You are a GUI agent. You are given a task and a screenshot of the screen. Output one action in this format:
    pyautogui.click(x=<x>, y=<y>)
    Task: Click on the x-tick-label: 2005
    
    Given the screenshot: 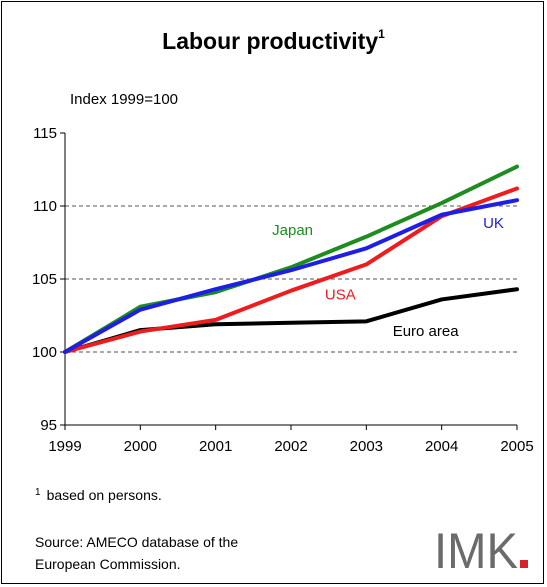 What is the action you would take?
    pyautogui.click(x=516, y=446)
    